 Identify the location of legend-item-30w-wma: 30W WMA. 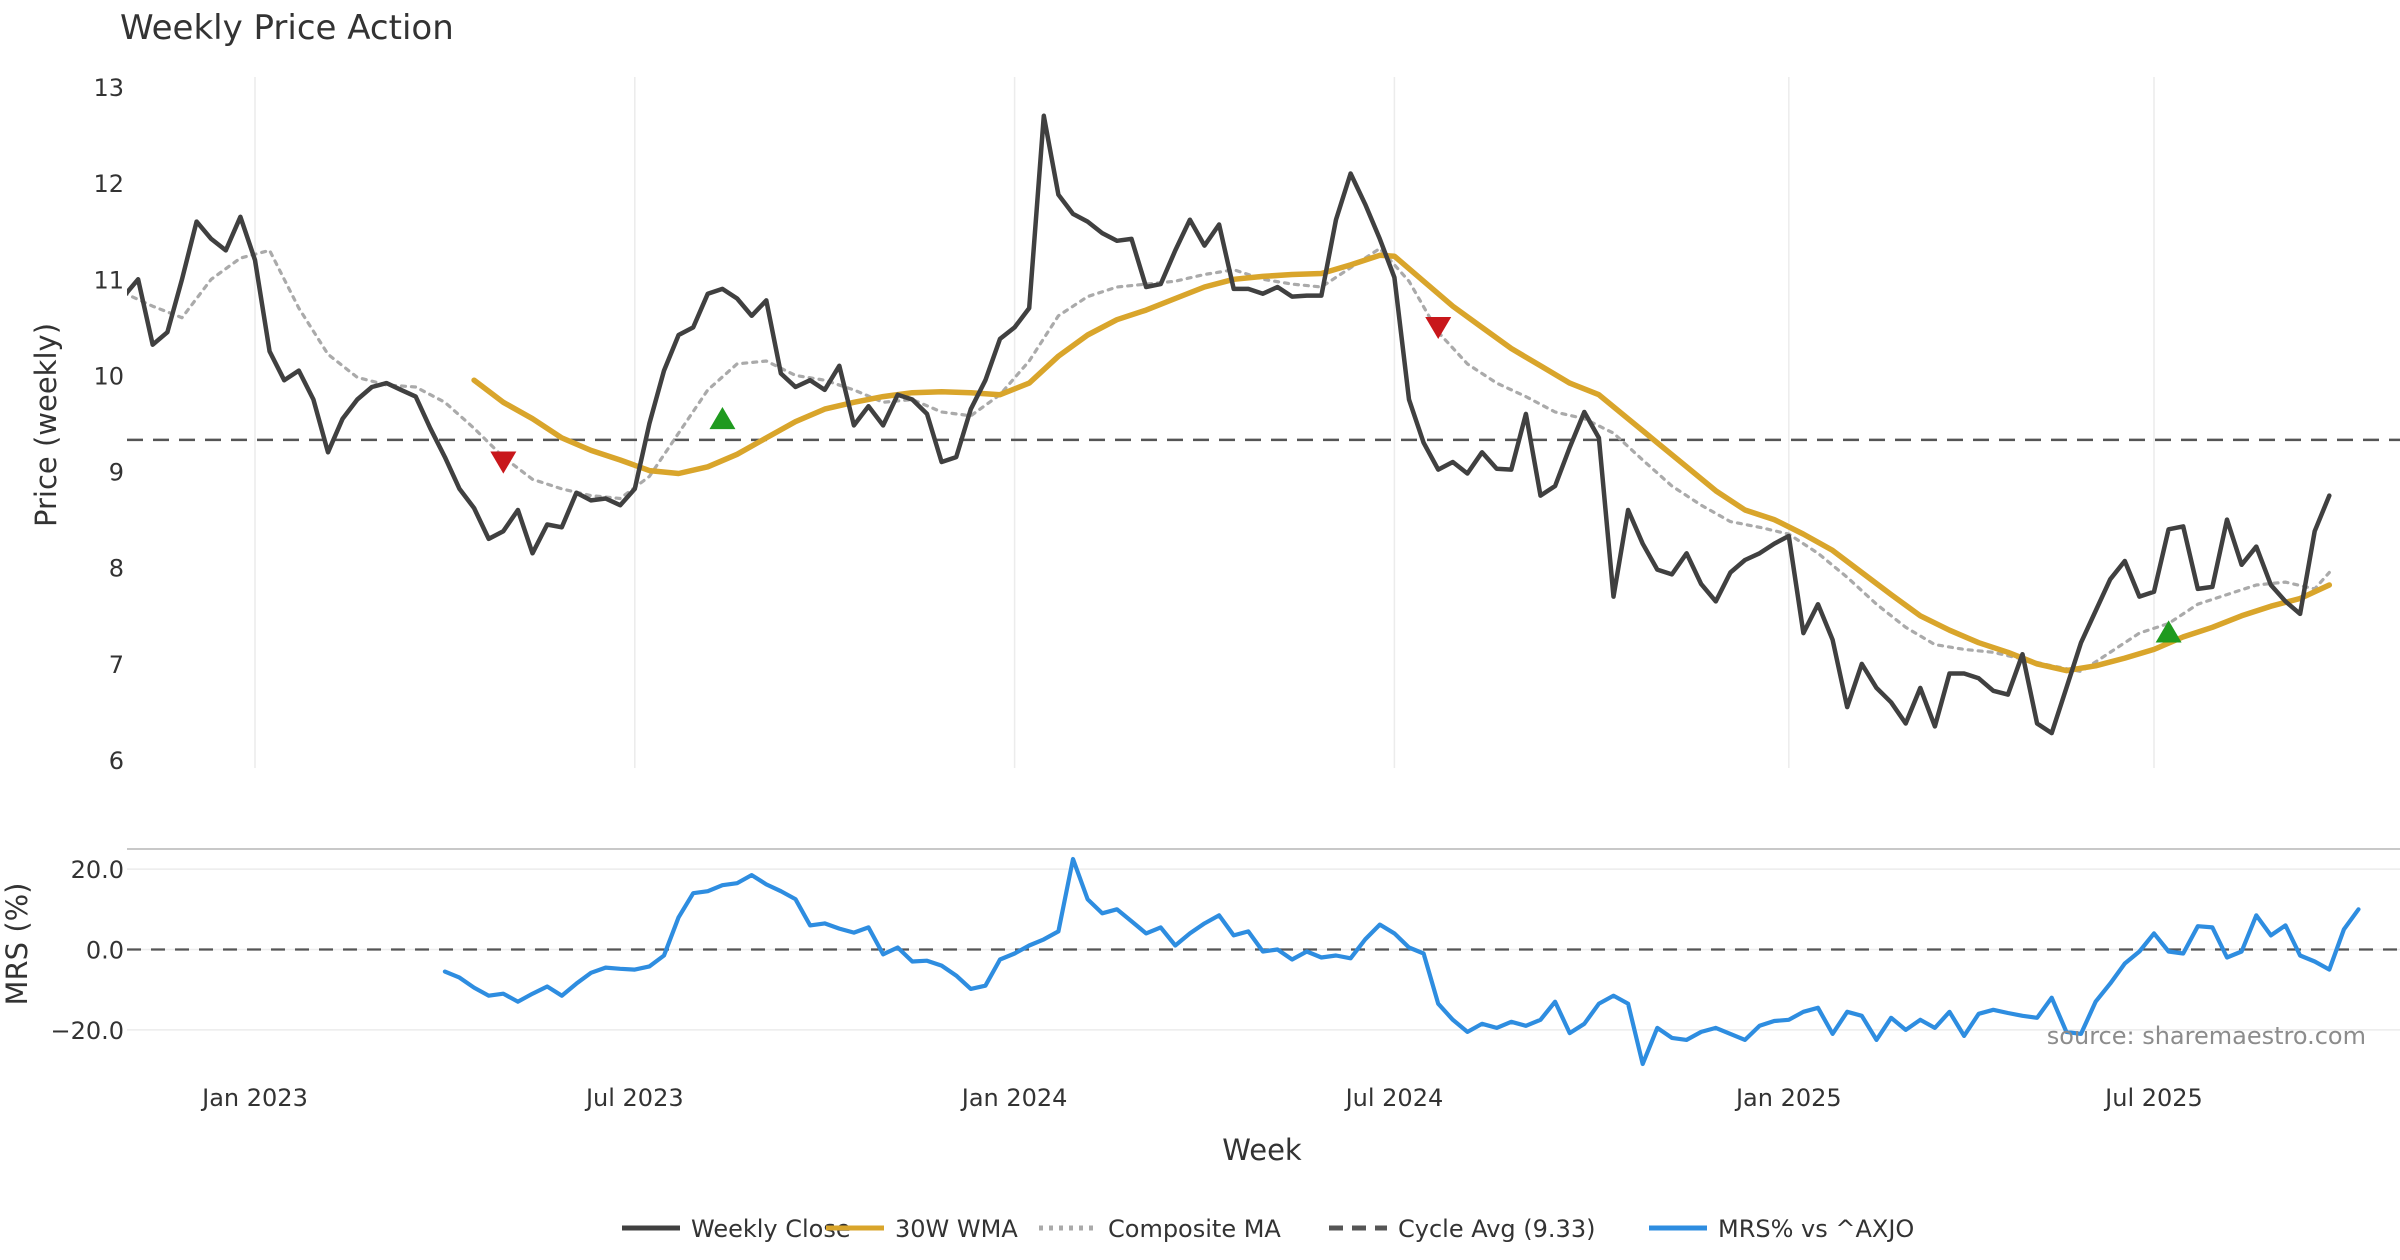
(922, 1229).